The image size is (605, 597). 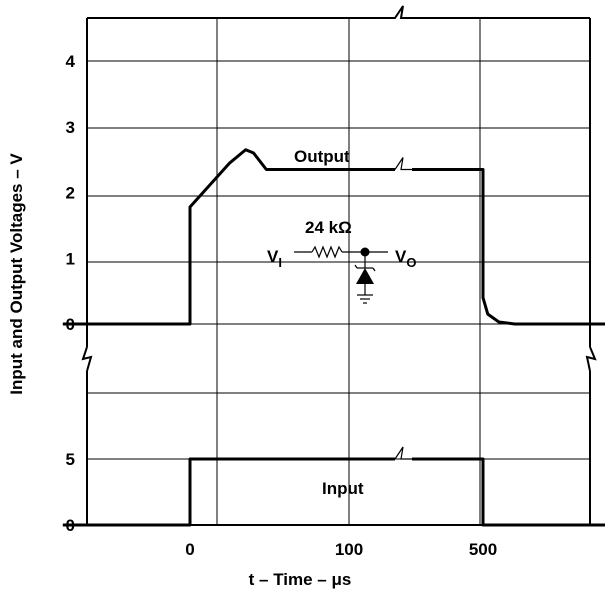 I want to click on y-tick-label: 1, so click(x=70, y=258).